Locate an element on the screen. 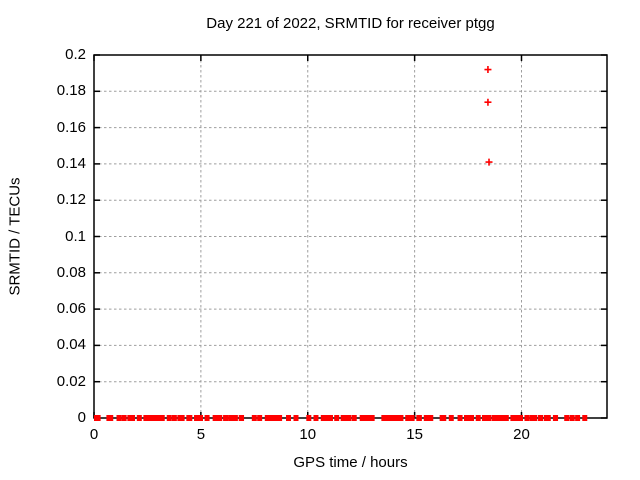 The width and height of the screenshot is (640, 480). y-tick-label: 0.1 is located at coordinates (75, 236).